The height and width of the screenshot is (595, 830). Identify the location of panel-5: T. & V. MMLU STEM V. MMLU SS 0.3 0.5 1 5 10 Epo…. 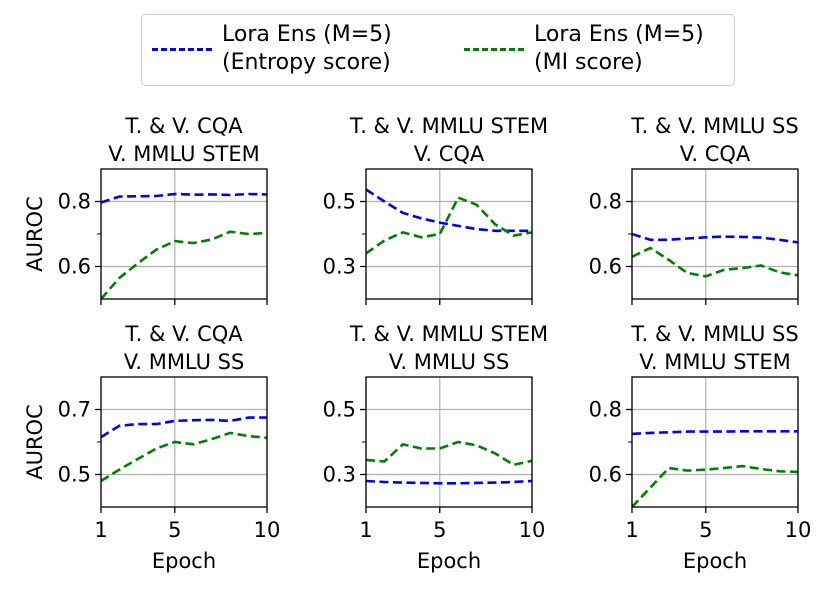
(436, 447).